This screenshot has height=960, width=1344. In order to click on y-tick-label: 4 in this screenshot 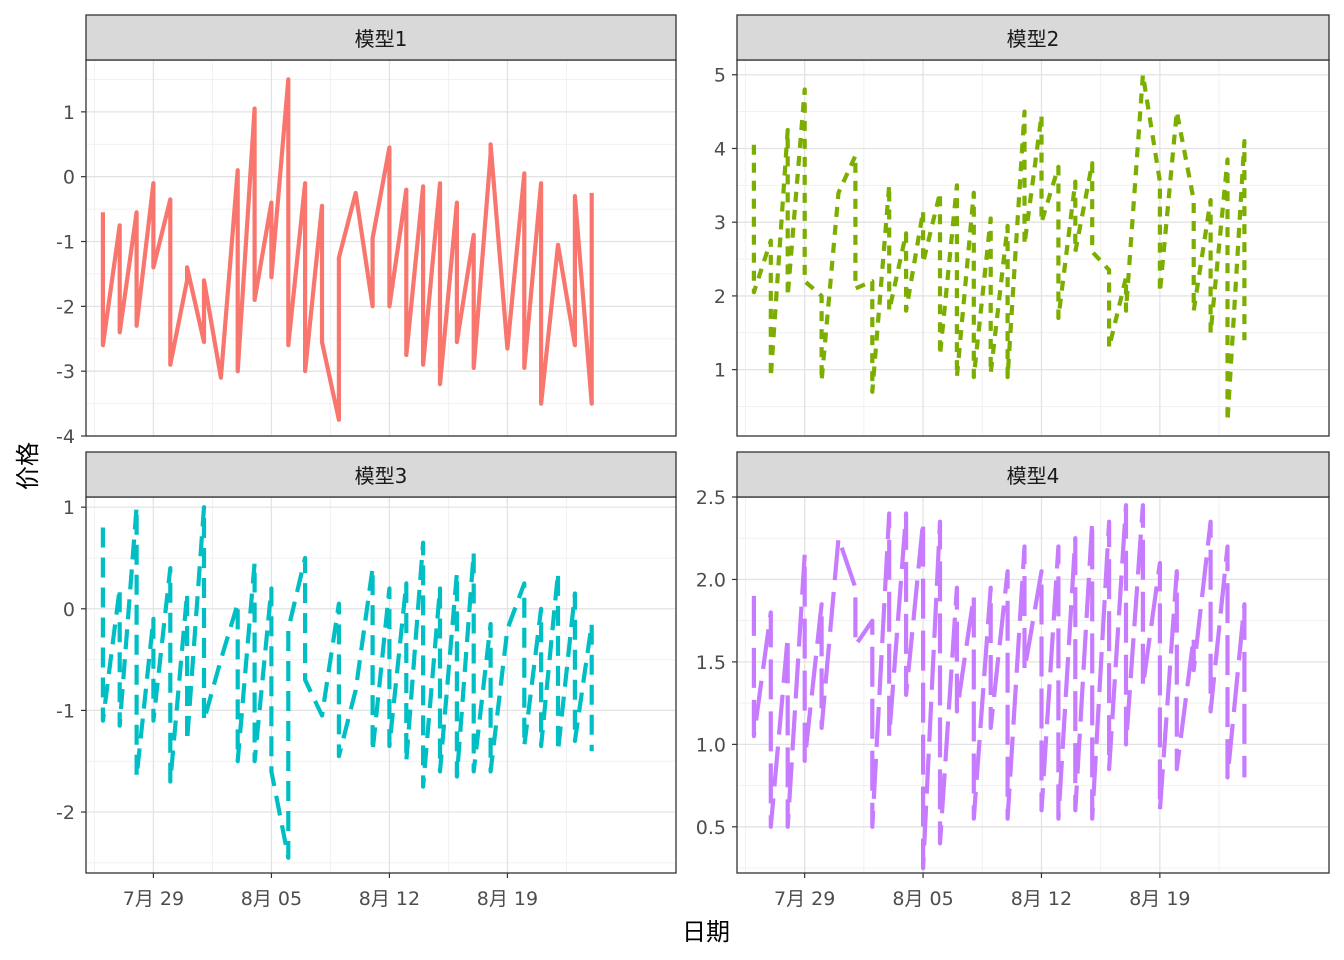, I will do `click(720, 149)`.